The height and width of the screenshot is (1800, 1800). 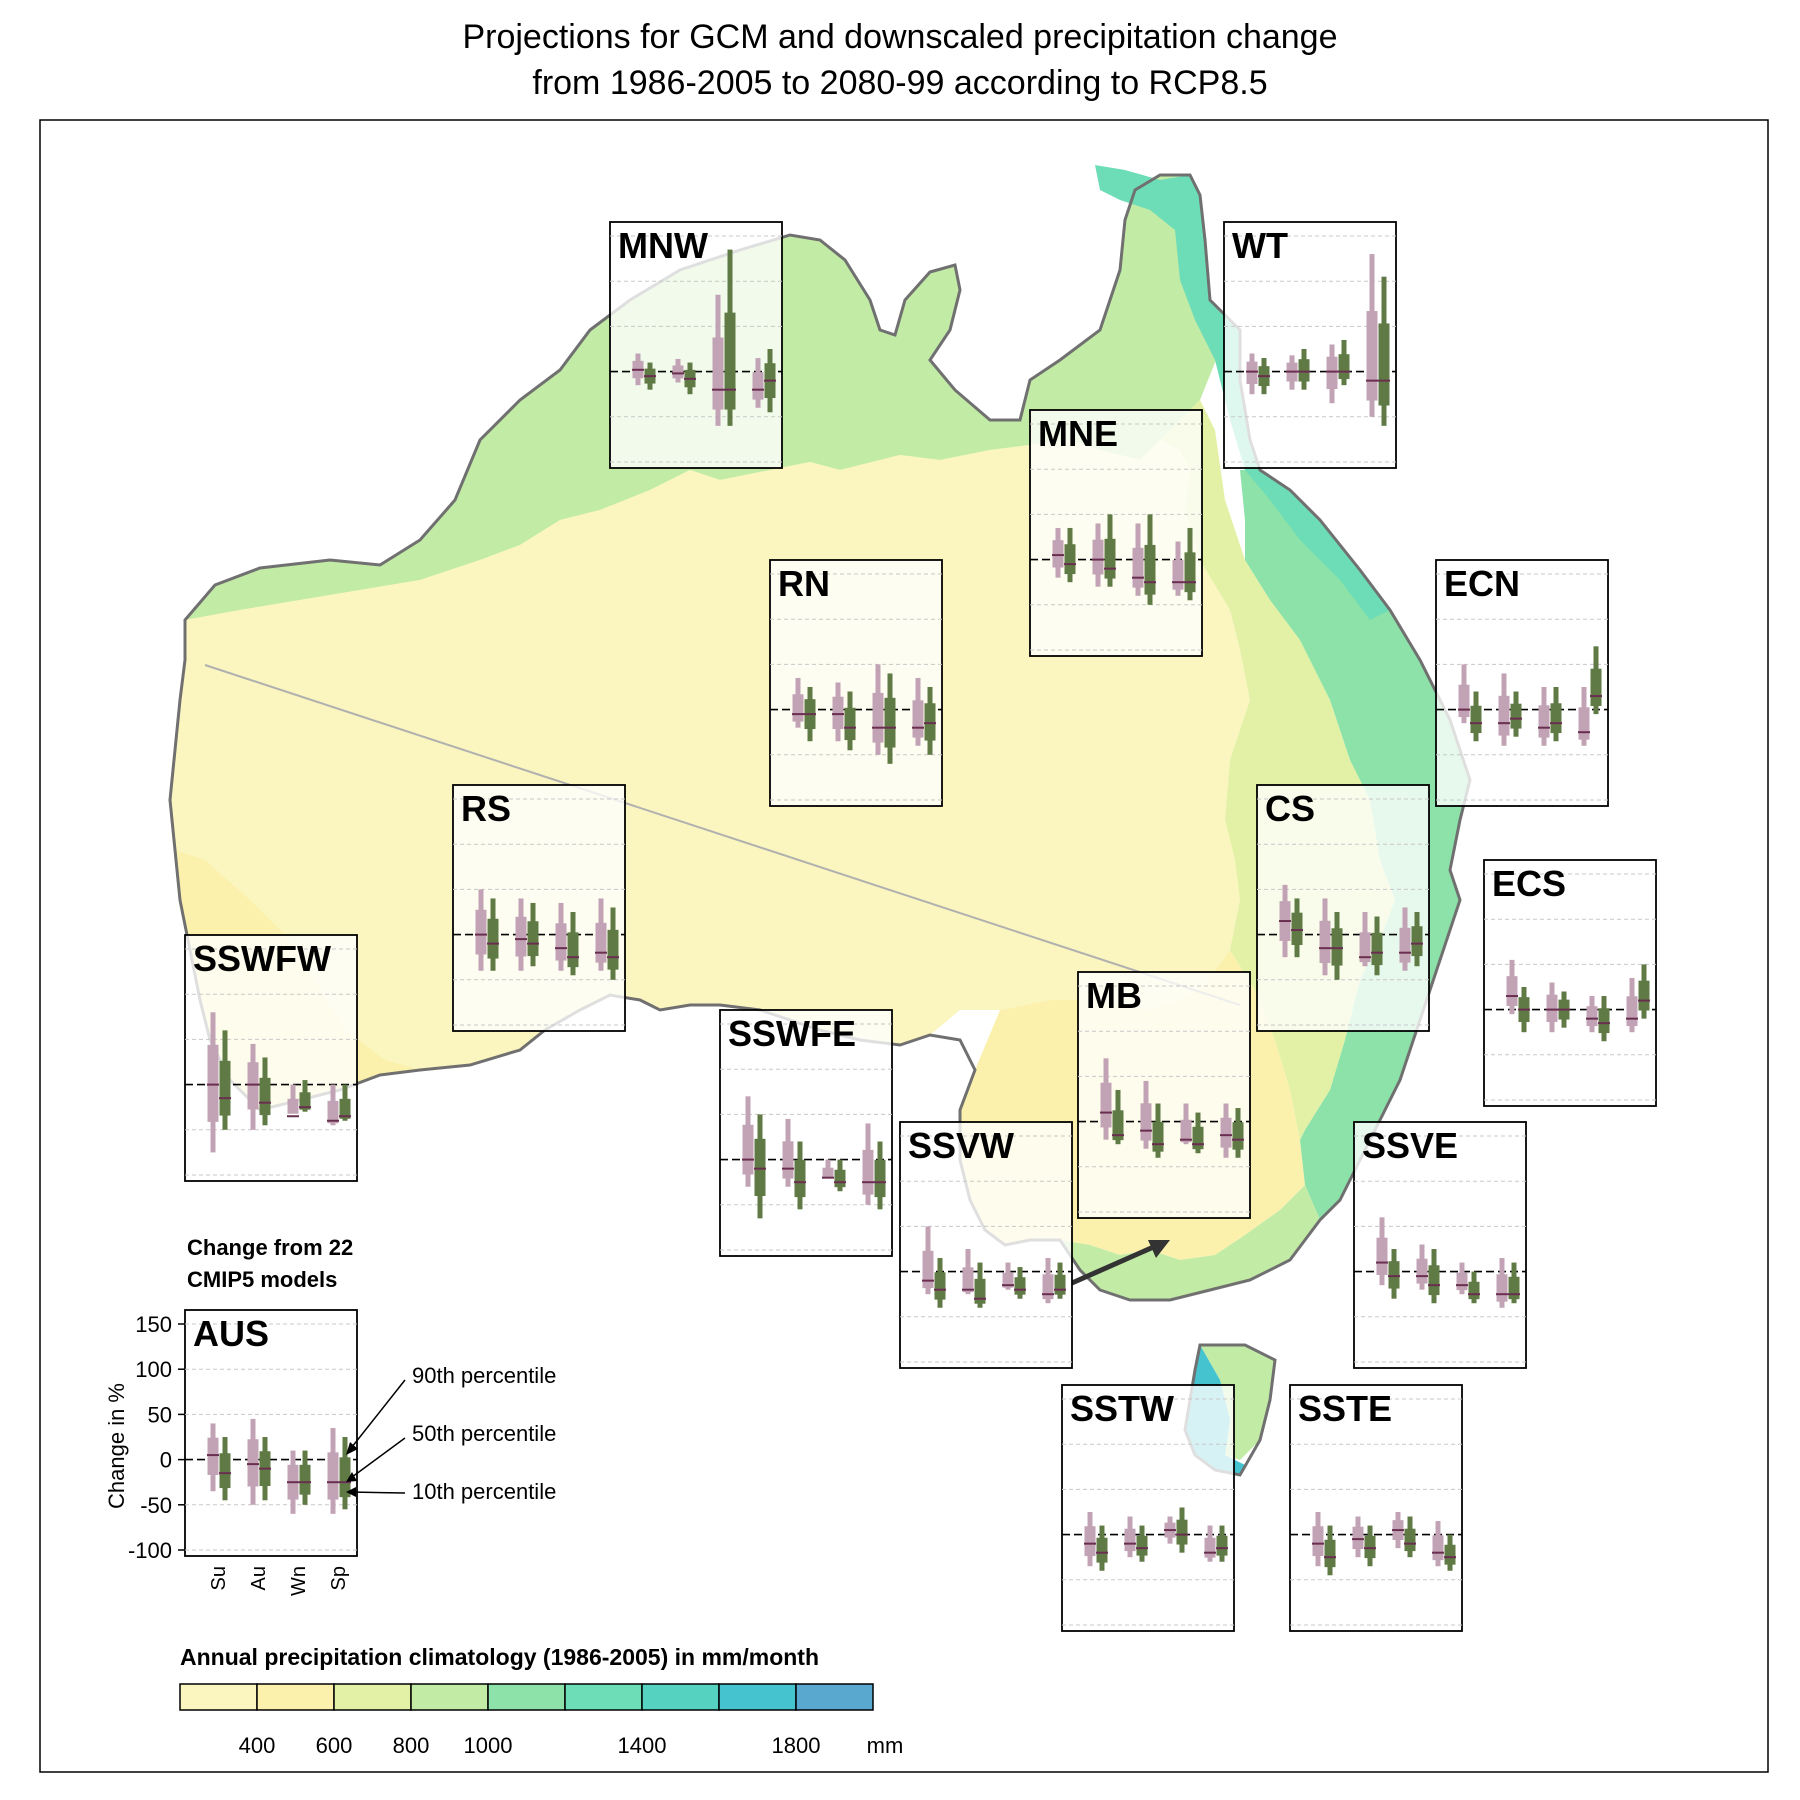 I want to click on aus-season-label: Sp, so click(x=339, y=1578).